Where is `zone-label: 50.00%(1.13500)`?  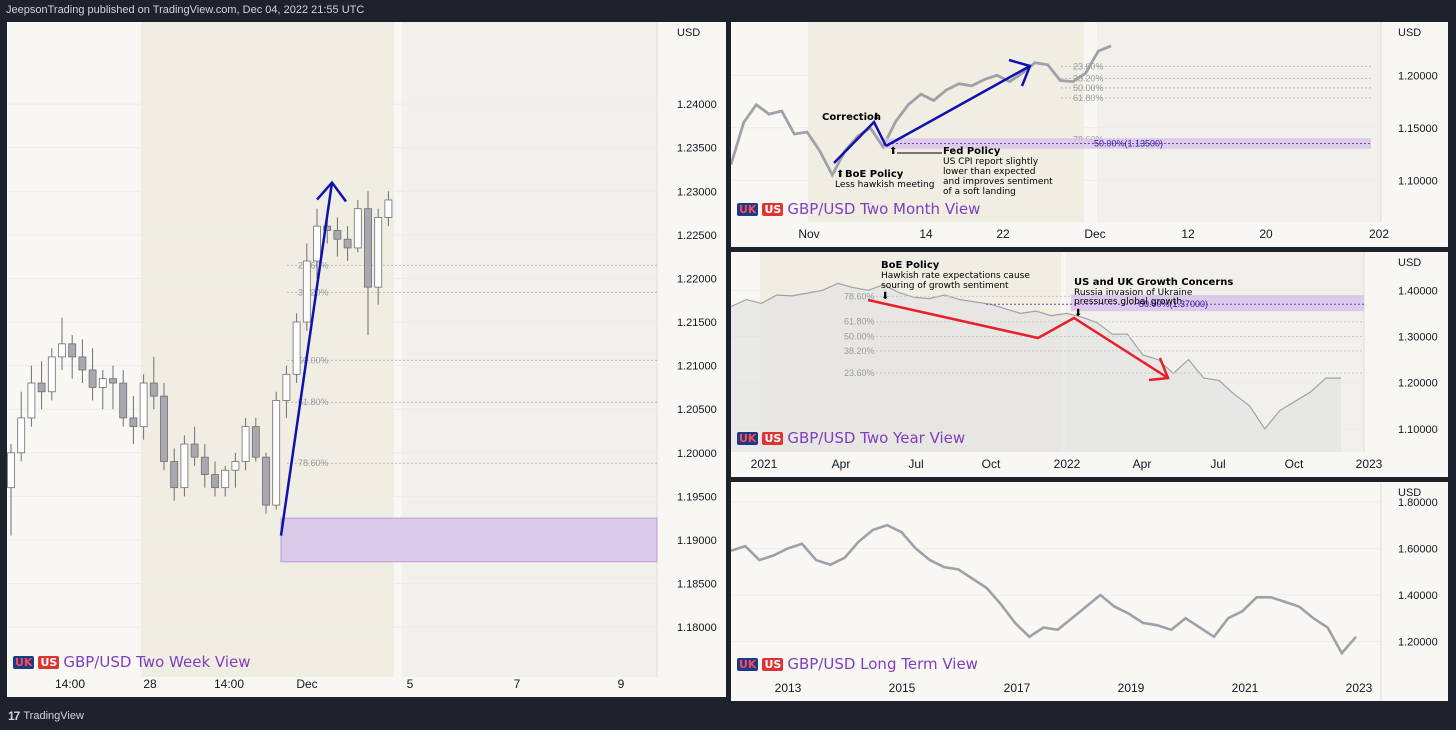 zone-label: 50.00%(1.13500) is located at coordinates (1128, 144).